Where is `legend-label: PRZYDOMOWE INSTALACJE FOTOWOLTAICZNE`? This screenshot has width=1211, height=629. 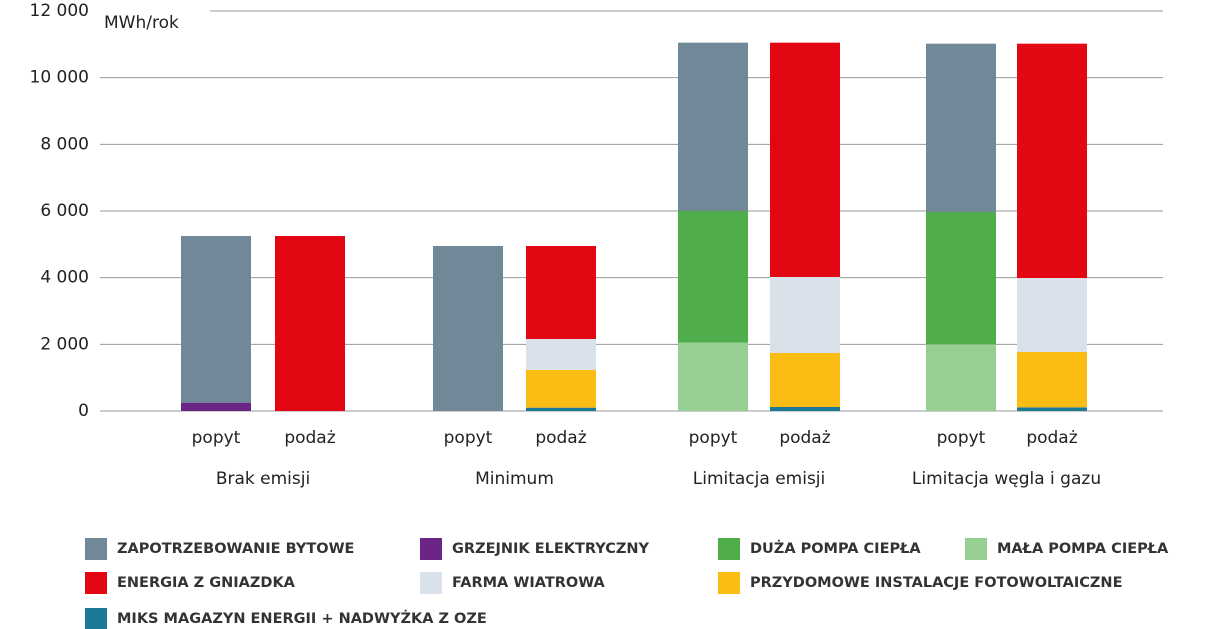 legend-label: PRZYDOMOWE INSTALACJE FOTOWOLTAICZNE is located at coordinates (936, 583).